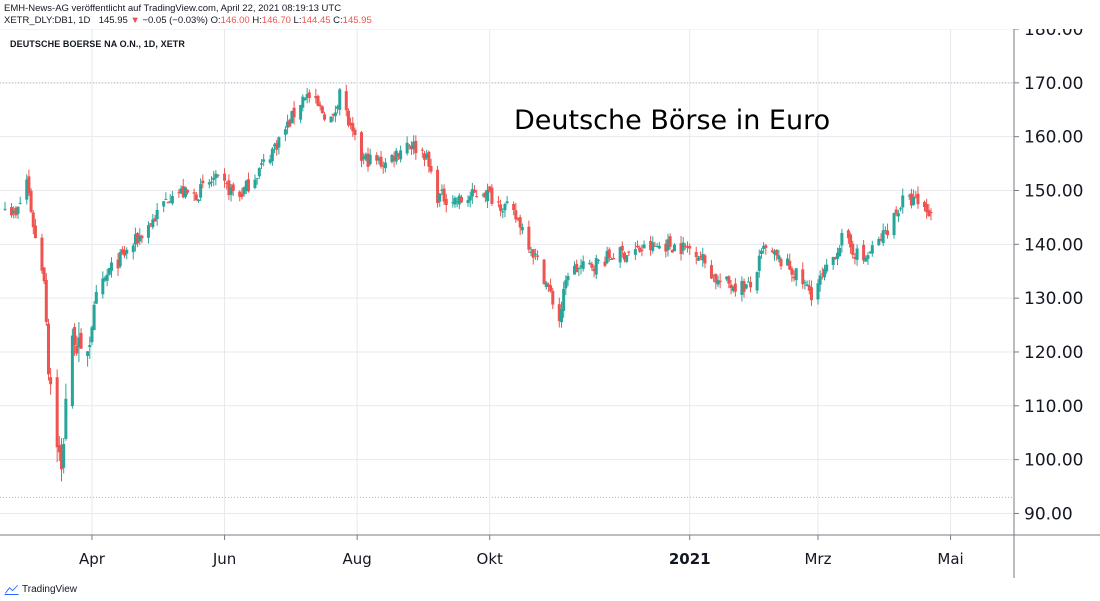 This screenshot has width=1100, height=601. Describe the element at coordinates (40, 589) in the screenshot. I see `footer: TradingView` at that location.